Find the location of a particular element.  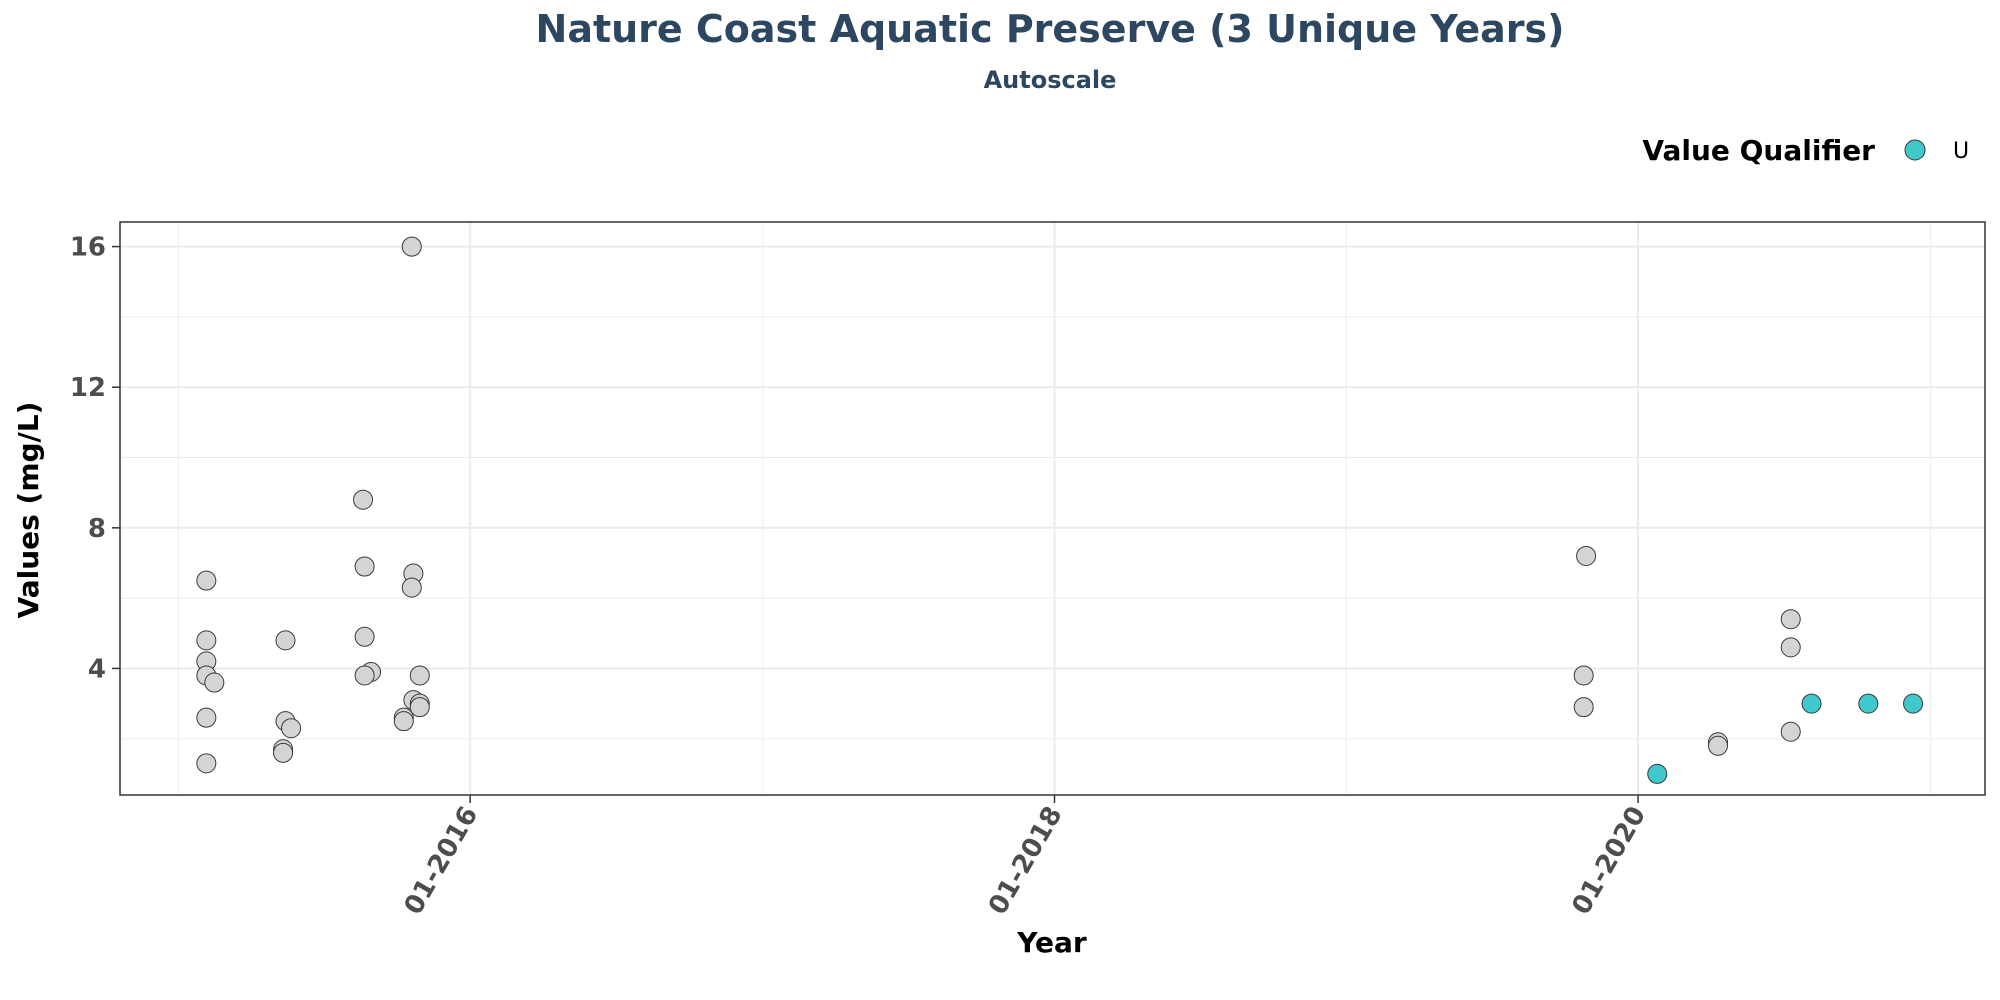

legend-swatch-u is located at coordinates (1915, 150).